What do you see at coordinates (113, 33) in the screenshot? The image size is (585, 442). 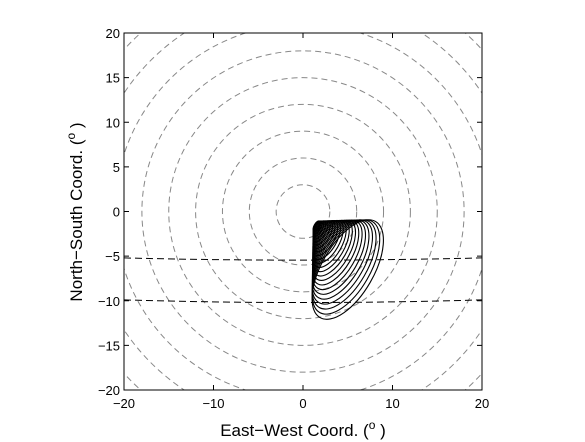 I see `y-tick-label: 20` at bounding box center [113, 33].